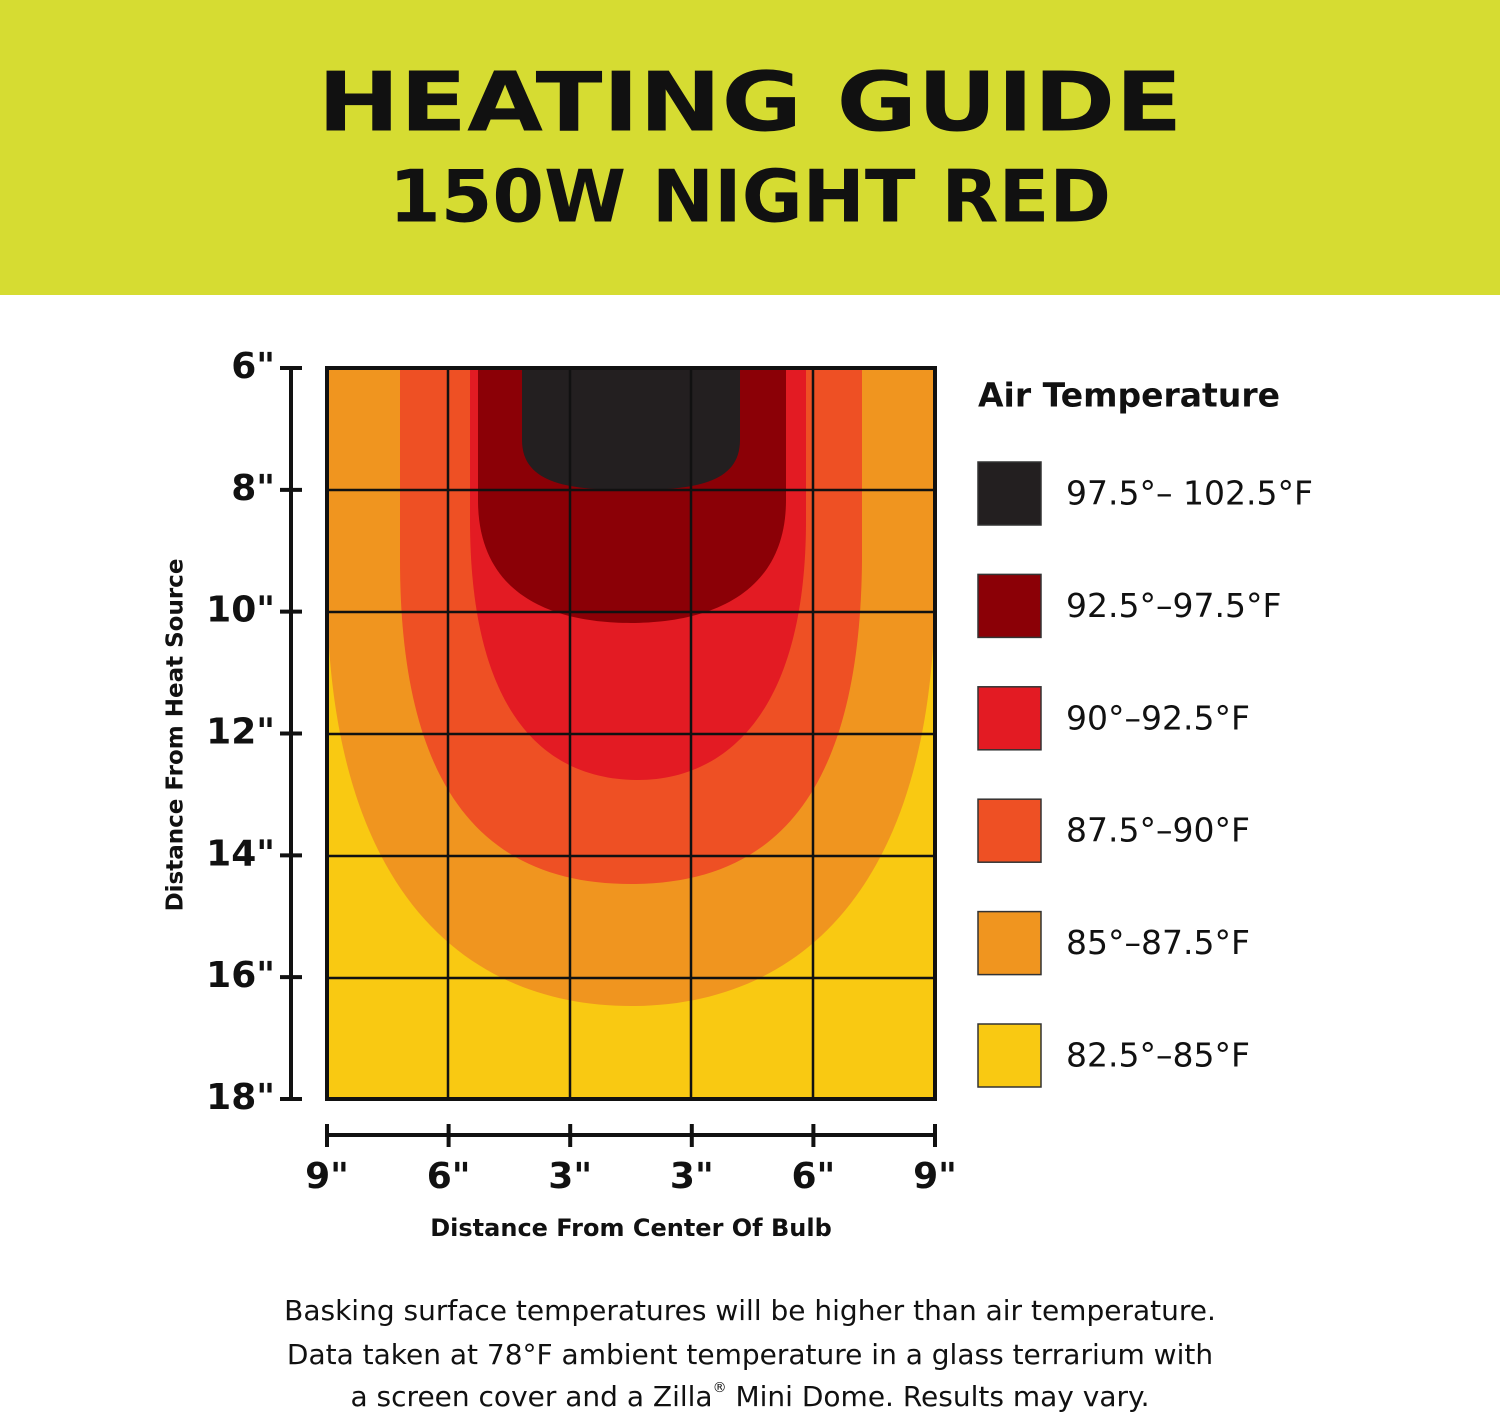 This screenshot has width=1500, height=1423. Describe the element at coordinates (938, 1396) in the screenshot. I see `footnote-part: Mini Dome. Results may vary.` at that location.